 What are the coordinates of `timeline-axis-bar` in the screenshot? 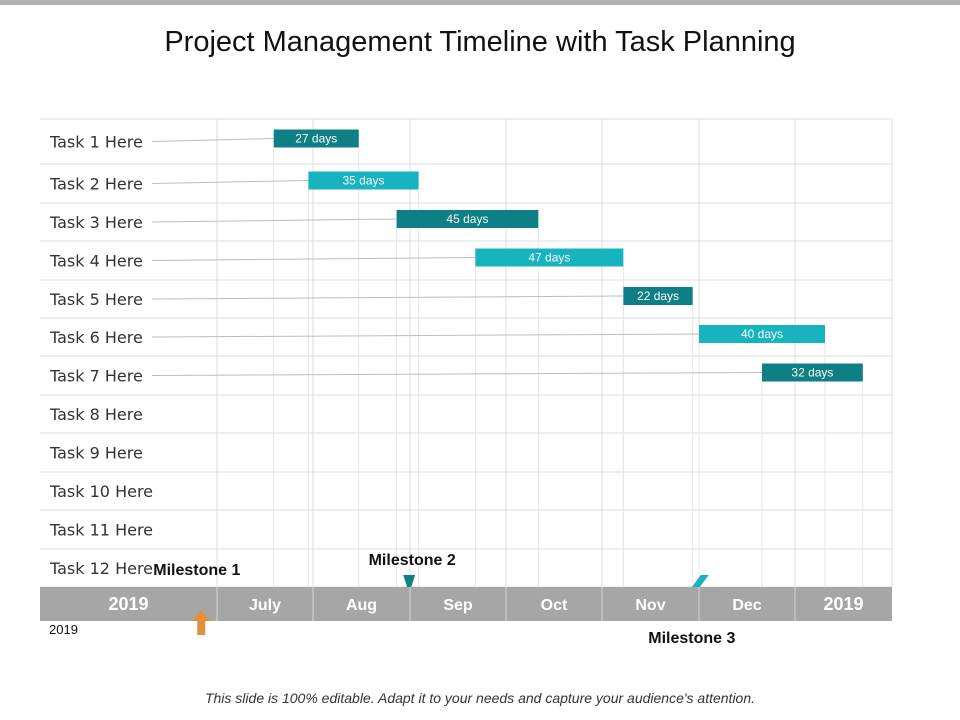 It's located at (466, 604).